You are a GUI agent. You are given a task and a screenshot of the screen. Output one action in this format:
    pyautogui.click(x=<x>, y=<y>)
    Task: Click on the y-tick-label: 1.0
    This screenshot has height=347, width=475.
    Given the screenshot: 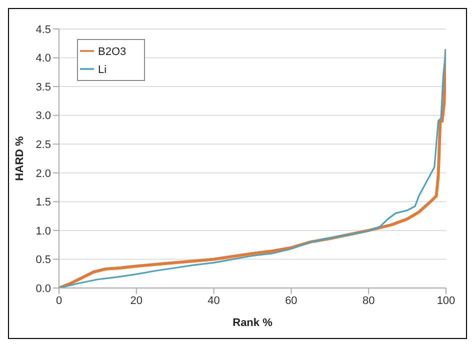 What is the action you would take?
    pyautogui.click(x=43, y=231)
    